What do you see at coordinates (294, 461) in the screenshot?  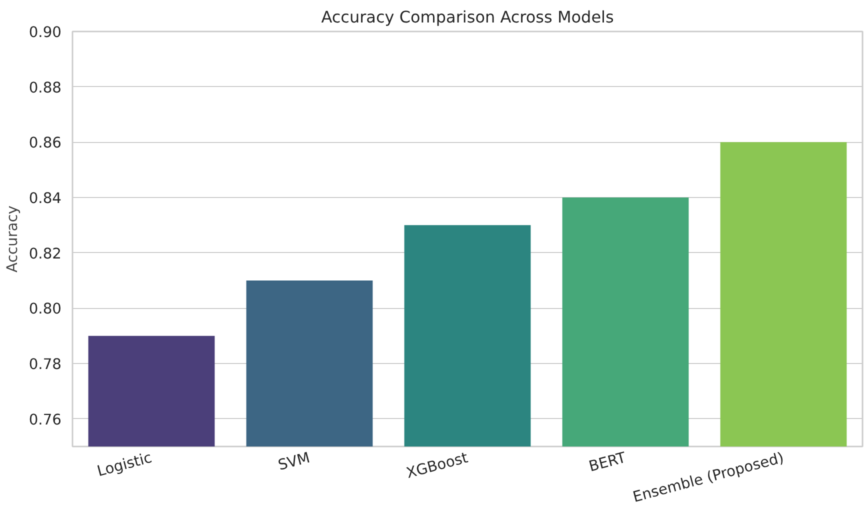 I see `x-tick-label: SVM` at bounding box center [294, 461].